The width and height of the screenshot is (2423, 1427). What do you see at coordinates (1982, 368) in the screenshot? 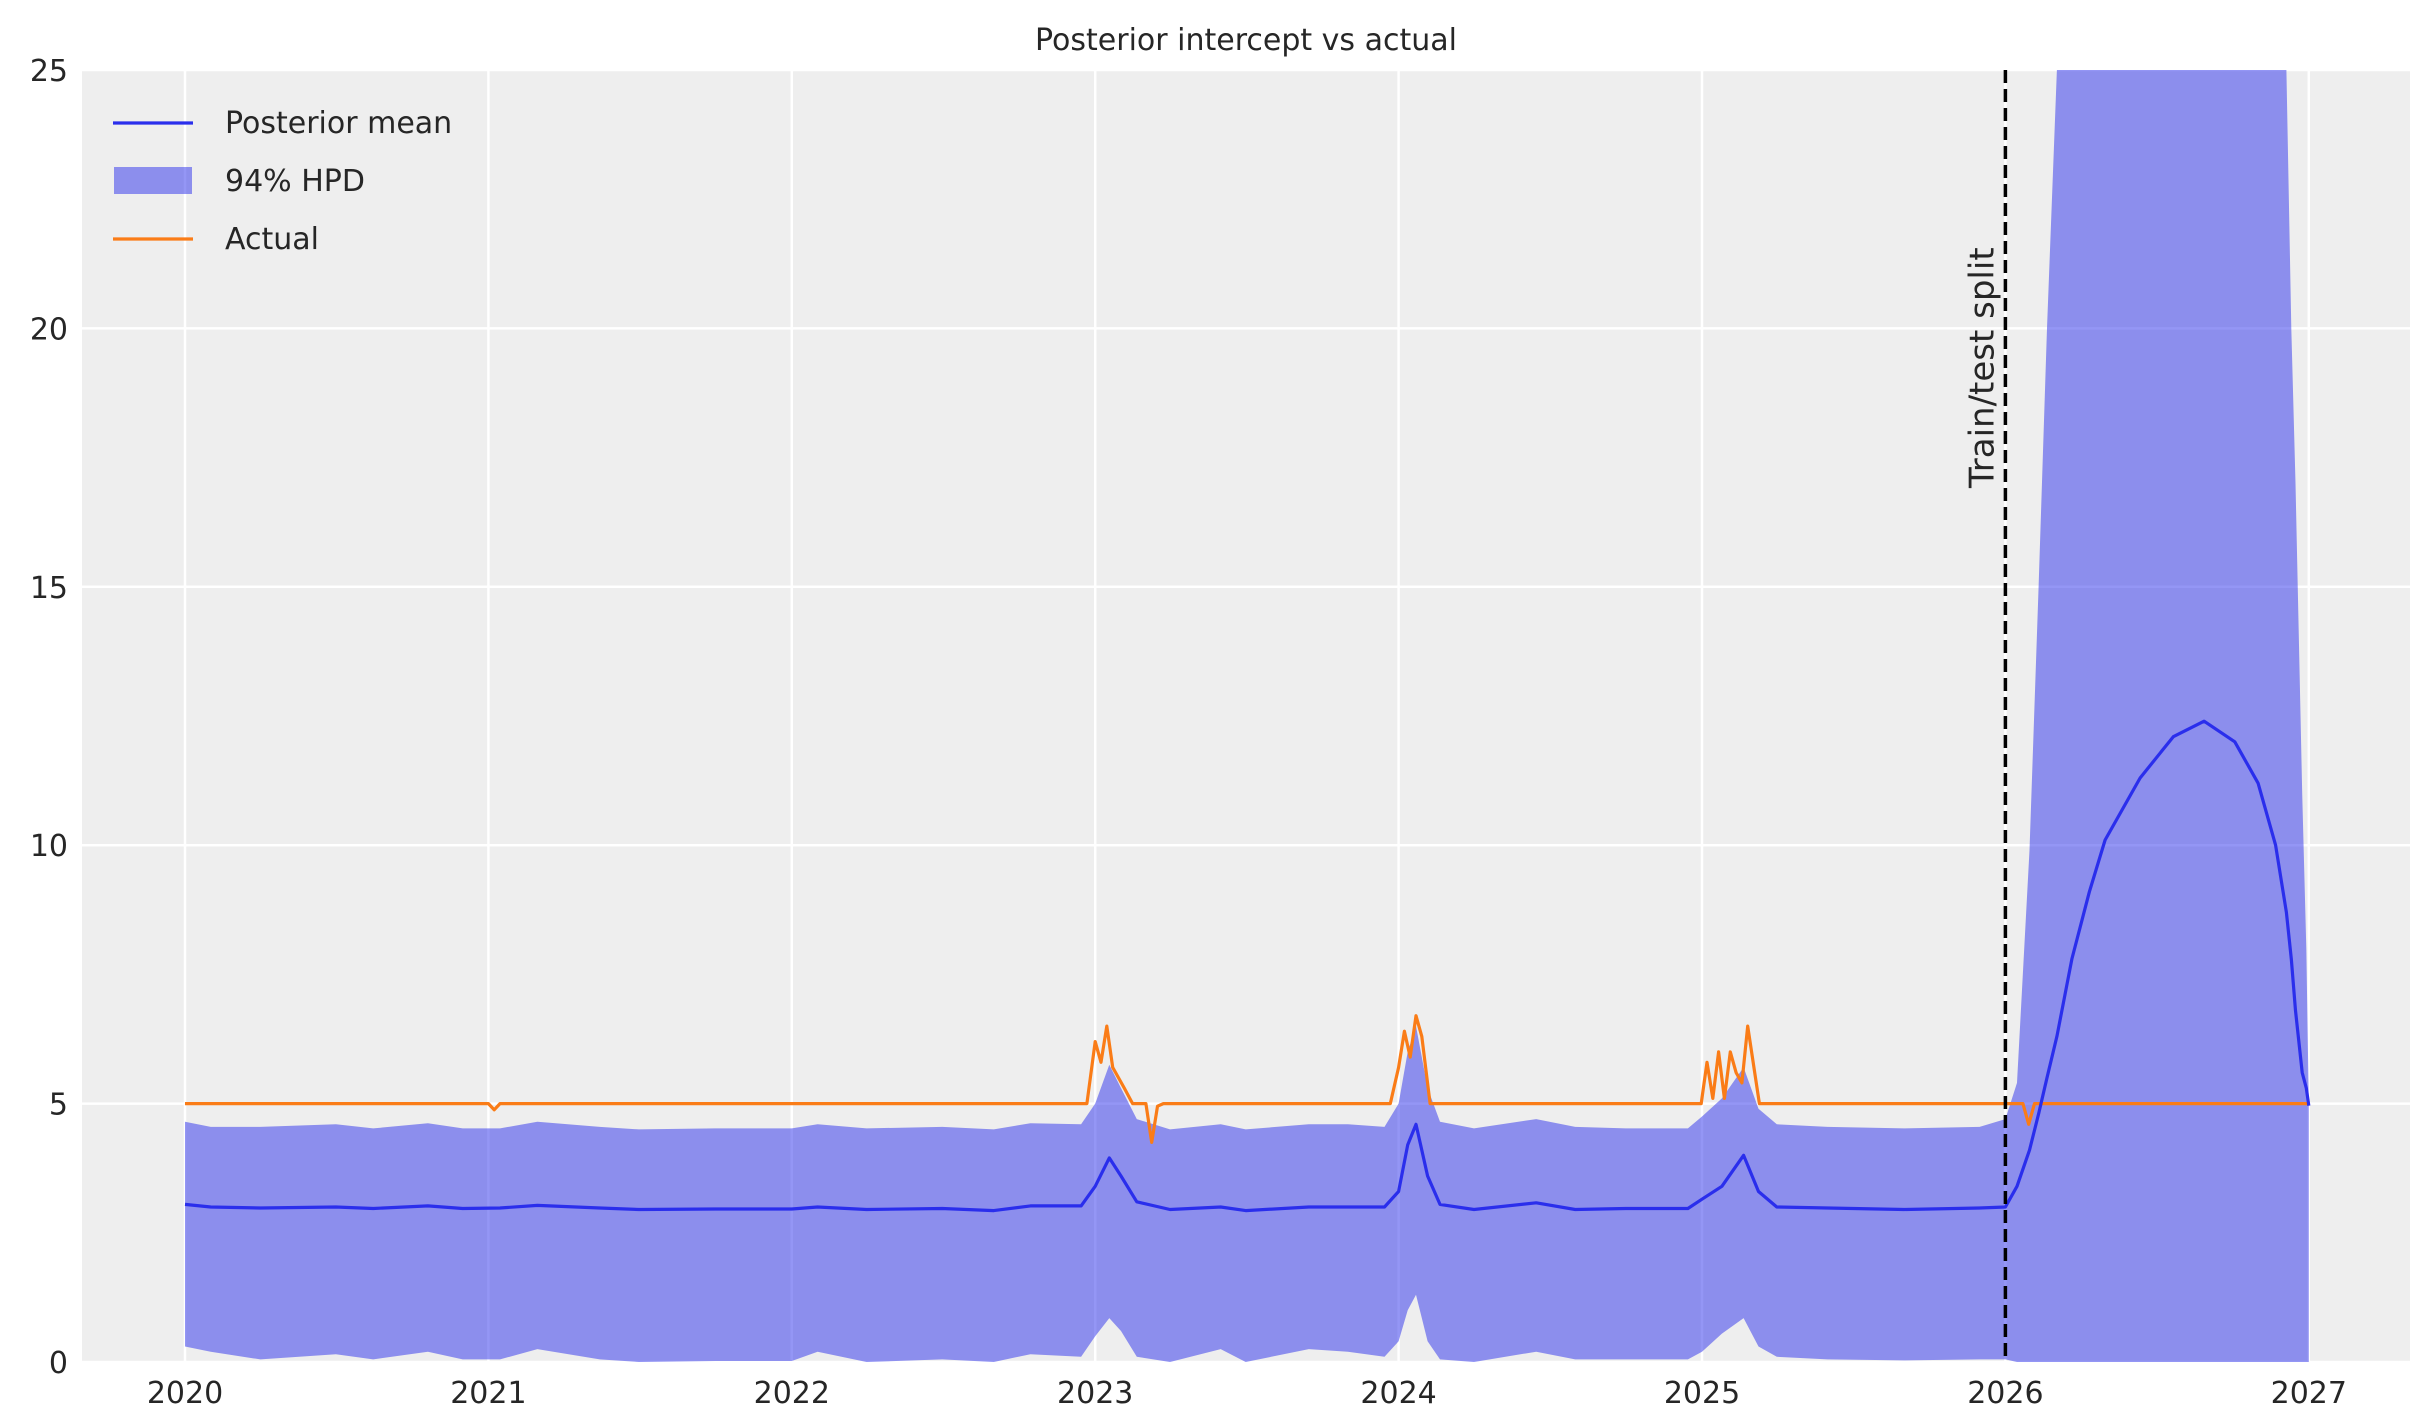
I see `train-test-split-label: Train/test split` at bounding box center [1982, 368].